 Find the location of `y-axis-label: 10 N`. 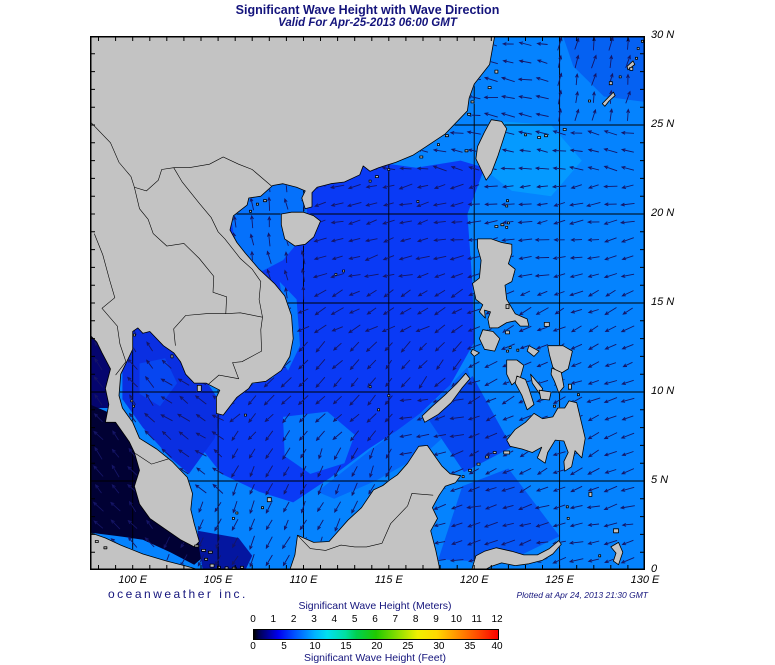

y-axis-label: 10 N is located at coordinates (663, 391).